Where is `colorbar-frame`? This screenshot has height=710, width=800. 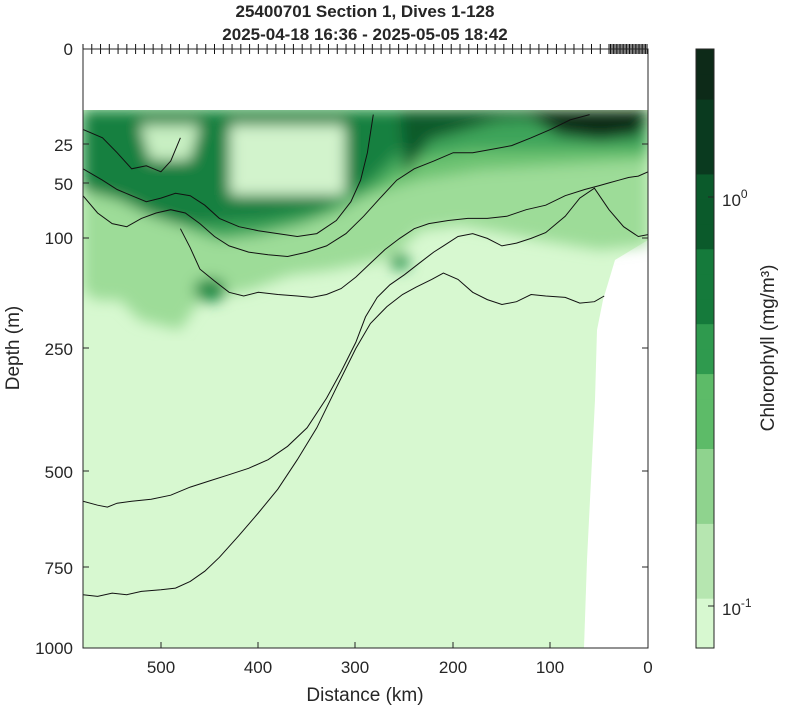 colorbar-frame is located at coordinates (705, 348).